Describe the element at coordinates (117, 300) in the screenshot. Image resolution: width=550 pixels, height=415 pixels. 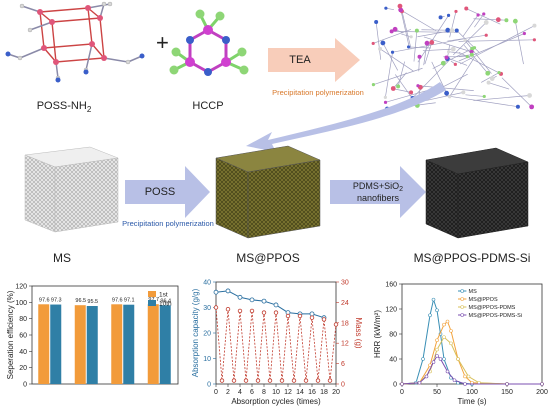
I see `bar-value-label: 97.6` at that location.